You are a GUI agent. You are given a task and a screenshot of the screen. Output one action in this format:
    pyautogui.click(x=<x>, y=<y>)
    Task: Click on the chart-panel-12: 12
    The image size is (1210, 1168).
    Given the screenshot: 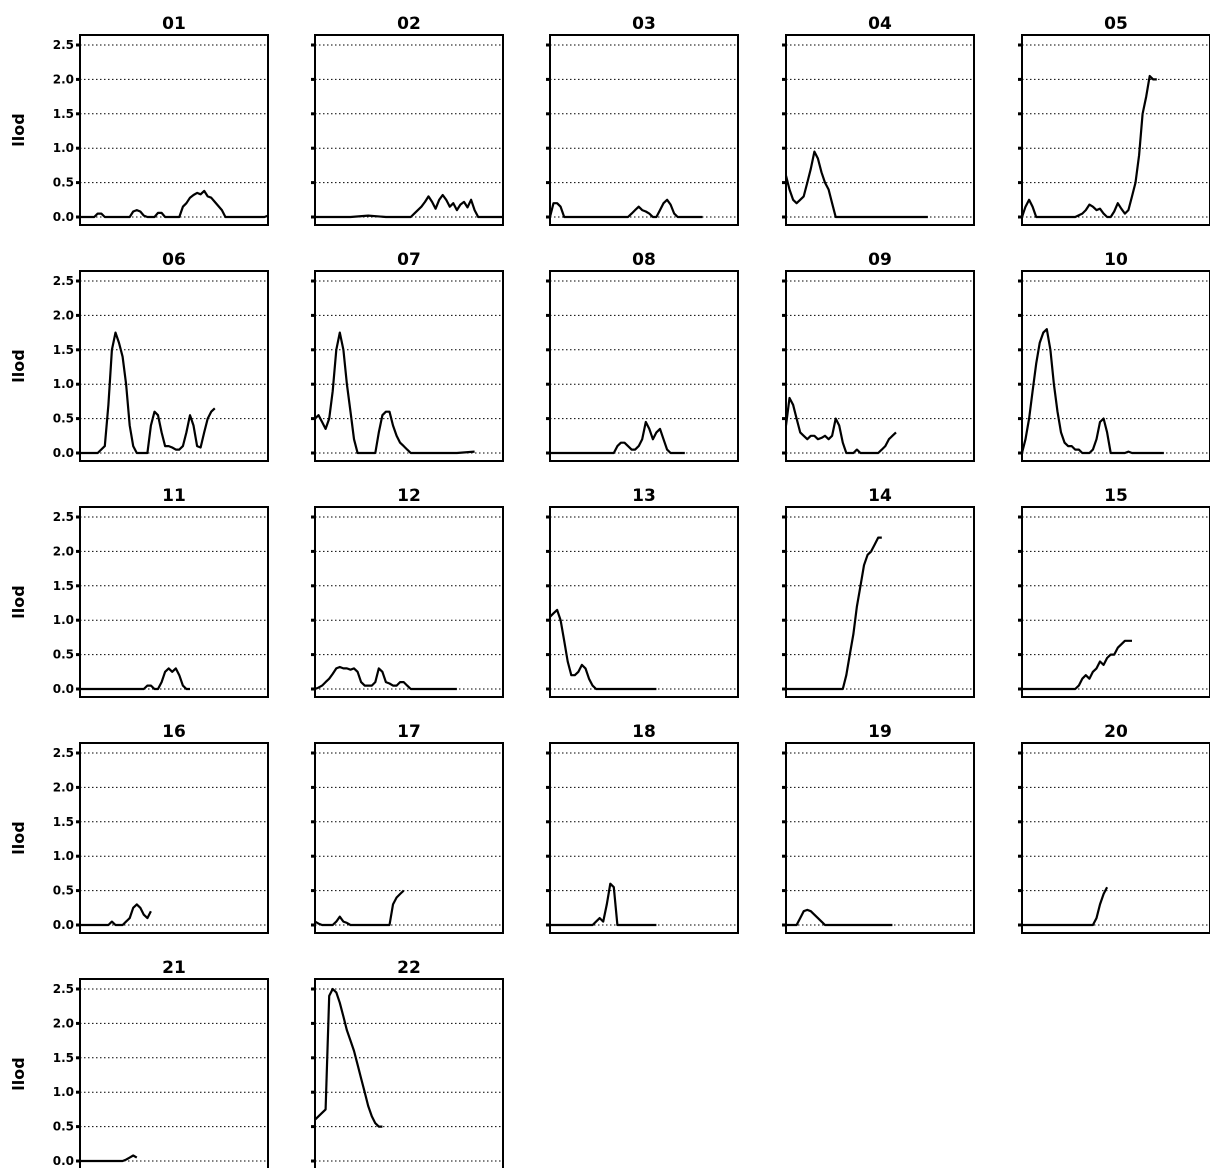 What is the action you would take?
    pyautogui.click(x=407, y=592)
    